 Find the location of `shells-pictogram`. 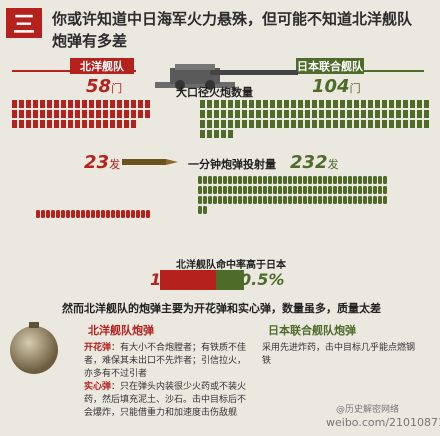

shells-pictogram is located at coordinates (211, 197).